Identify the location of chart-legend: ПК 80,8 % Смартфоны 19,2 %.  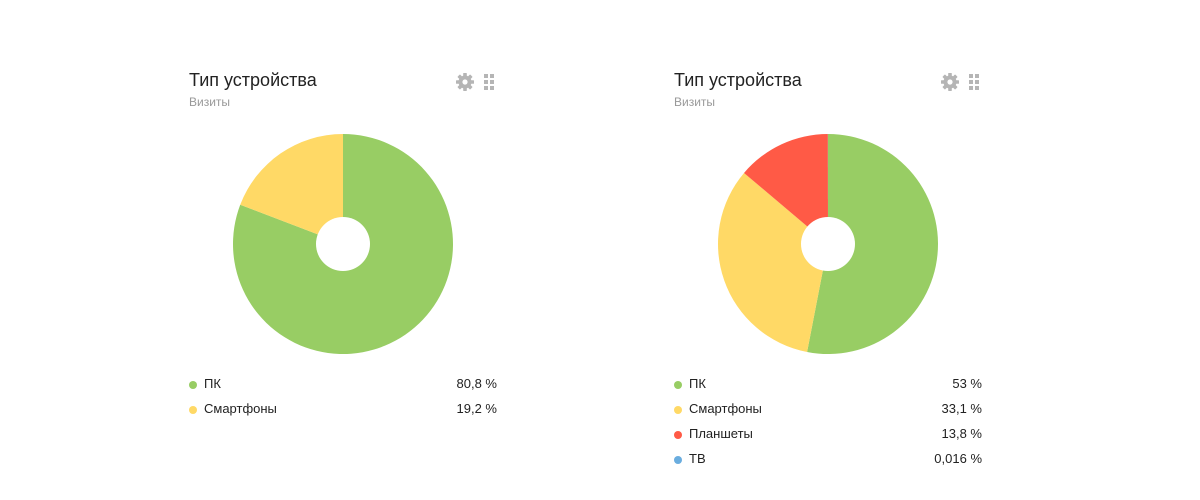
(344, 400).